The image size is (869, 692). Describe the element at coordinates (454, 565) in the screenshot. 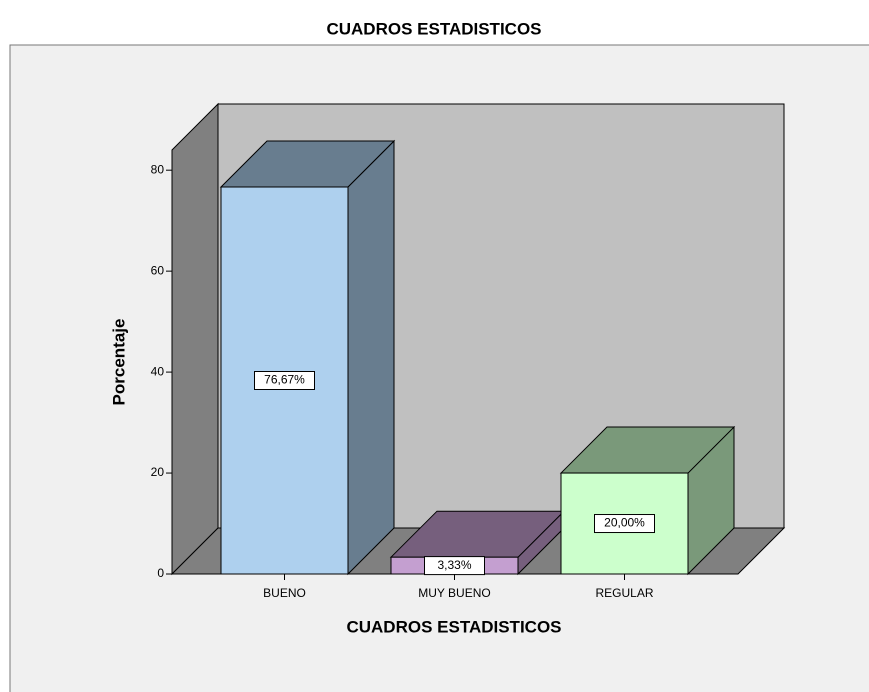

I see `value-label: 3,33%` at that location.